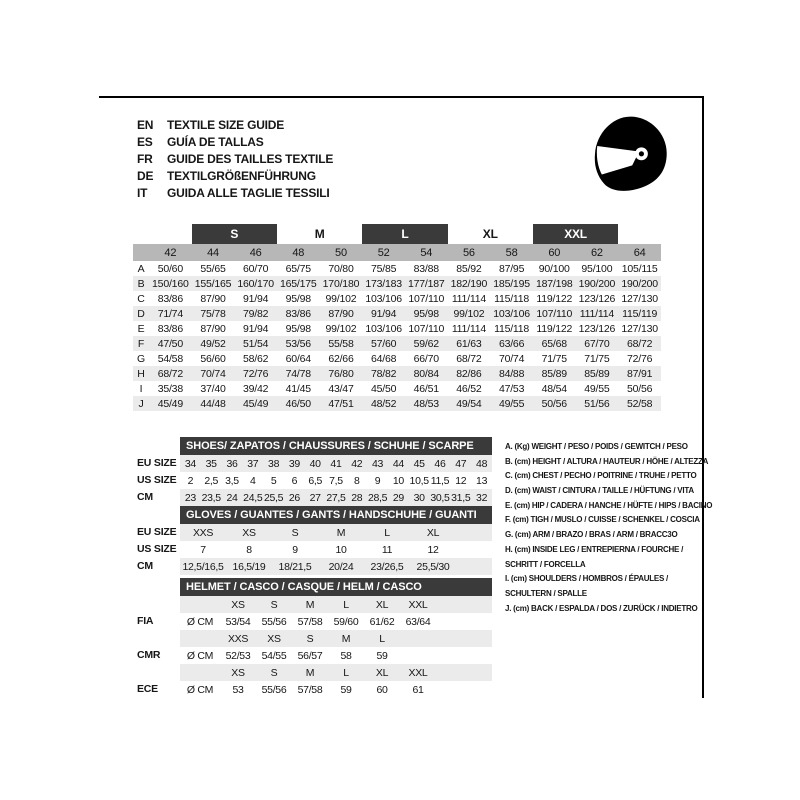  Describe the element at coordinates (213, 283) in the screenshot. I see `measurement-cell: 155/165` at that location.